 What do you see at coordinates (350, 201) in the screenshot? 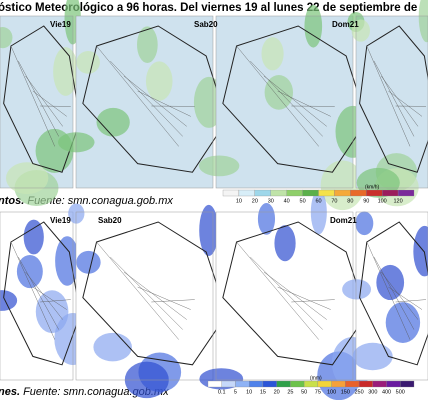
I see `legend-tick: 80` at bounding box center [350, 201].